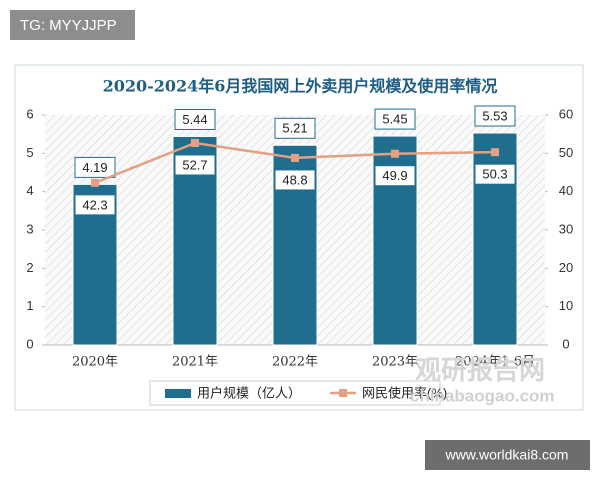 This screenshot has width=600, height=485. Describe the element at coordinates (29, 113) in the screenshot. I see `y-tick-label: 6` at that location.